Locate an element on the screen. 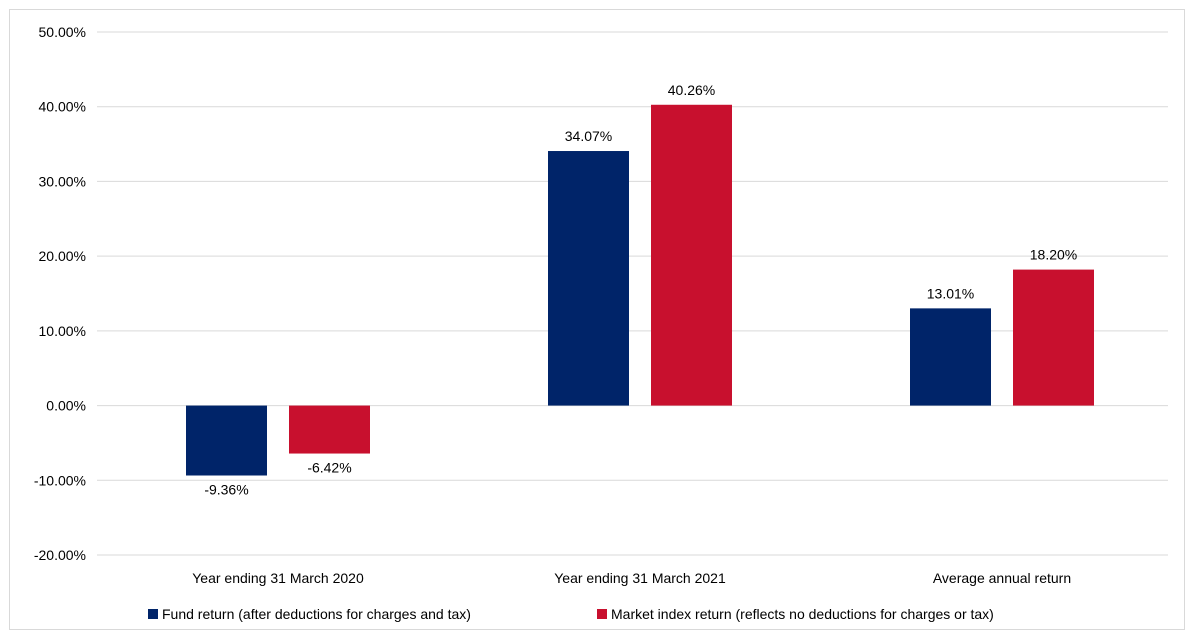 Image resolution: width=1187 pixels, height=632 pixels. category-label: Year ending 31 March 2020 is located at coordinates (278, 578).